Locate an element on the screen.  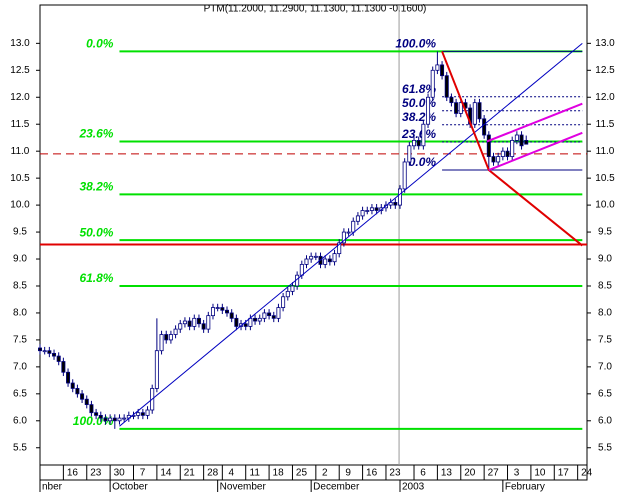
y-tick-label: 11.0 is located at coordinates (20, 151).